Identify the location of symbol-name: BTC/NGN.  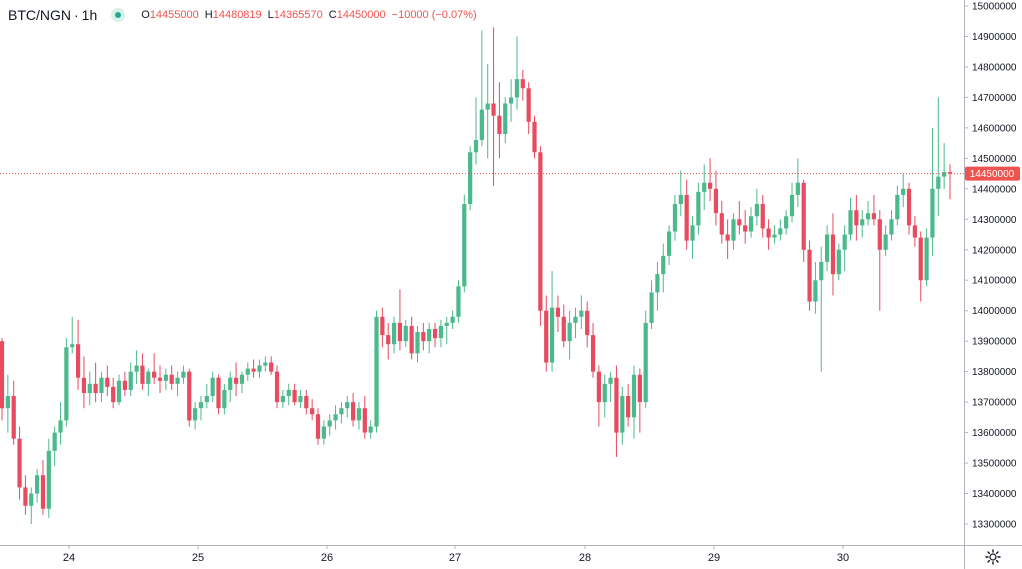
(39, 15).